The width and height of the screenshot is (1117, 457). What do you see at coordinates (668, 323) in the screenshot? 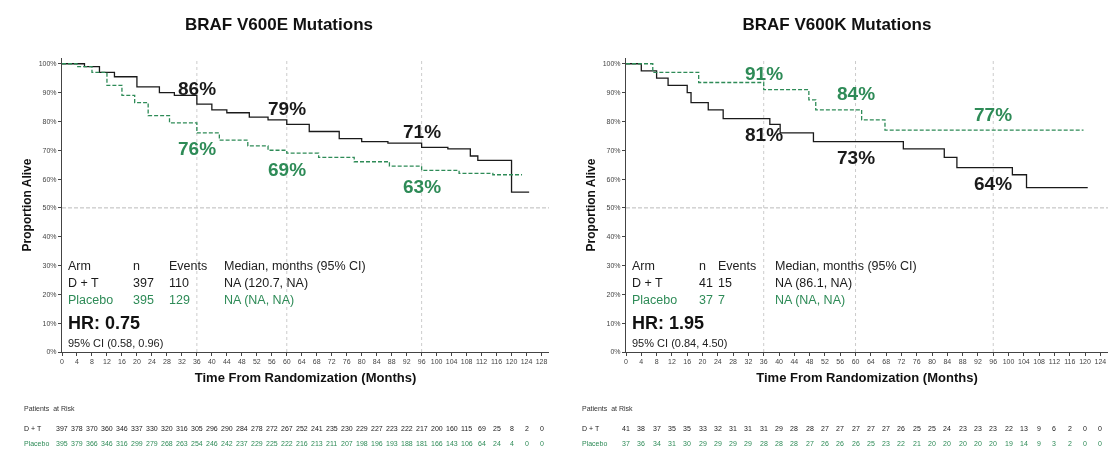
I see `annotation: HR: 1.95` at bounding box center [668, 323].